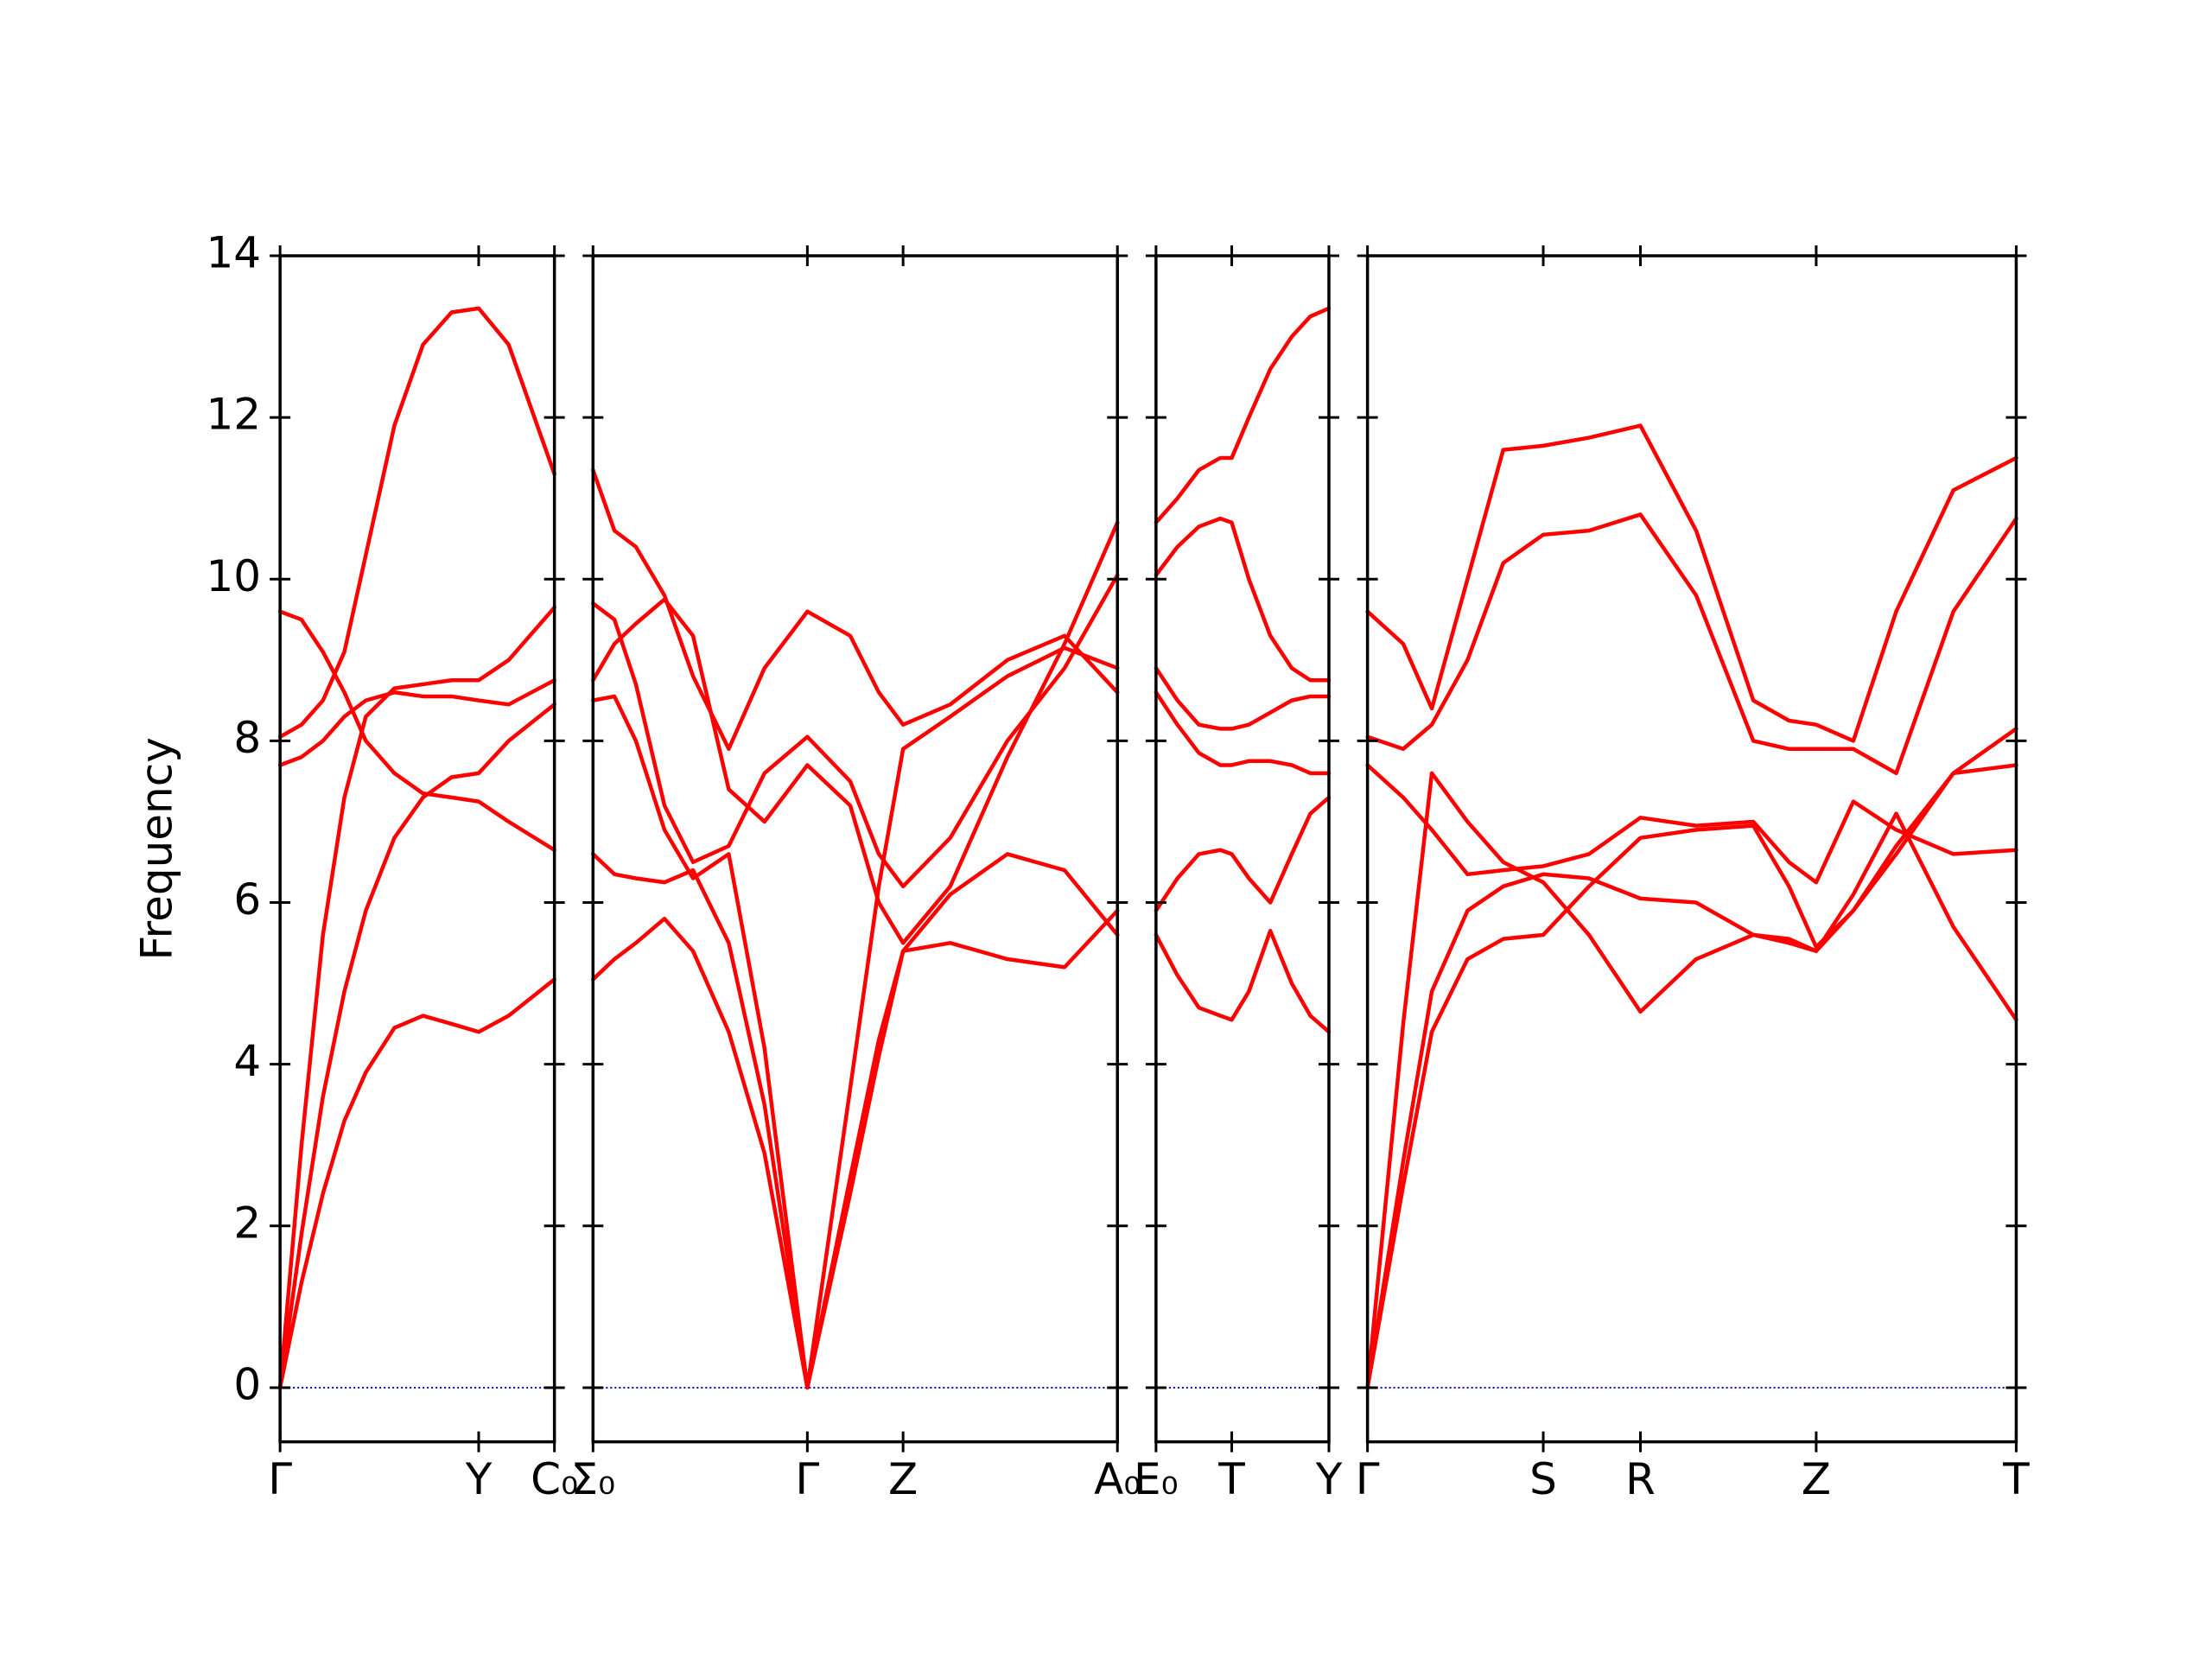  Describe the element at coordinates (247, 1384) in the screenshot. I see `y-tick-label: 0` at that location.